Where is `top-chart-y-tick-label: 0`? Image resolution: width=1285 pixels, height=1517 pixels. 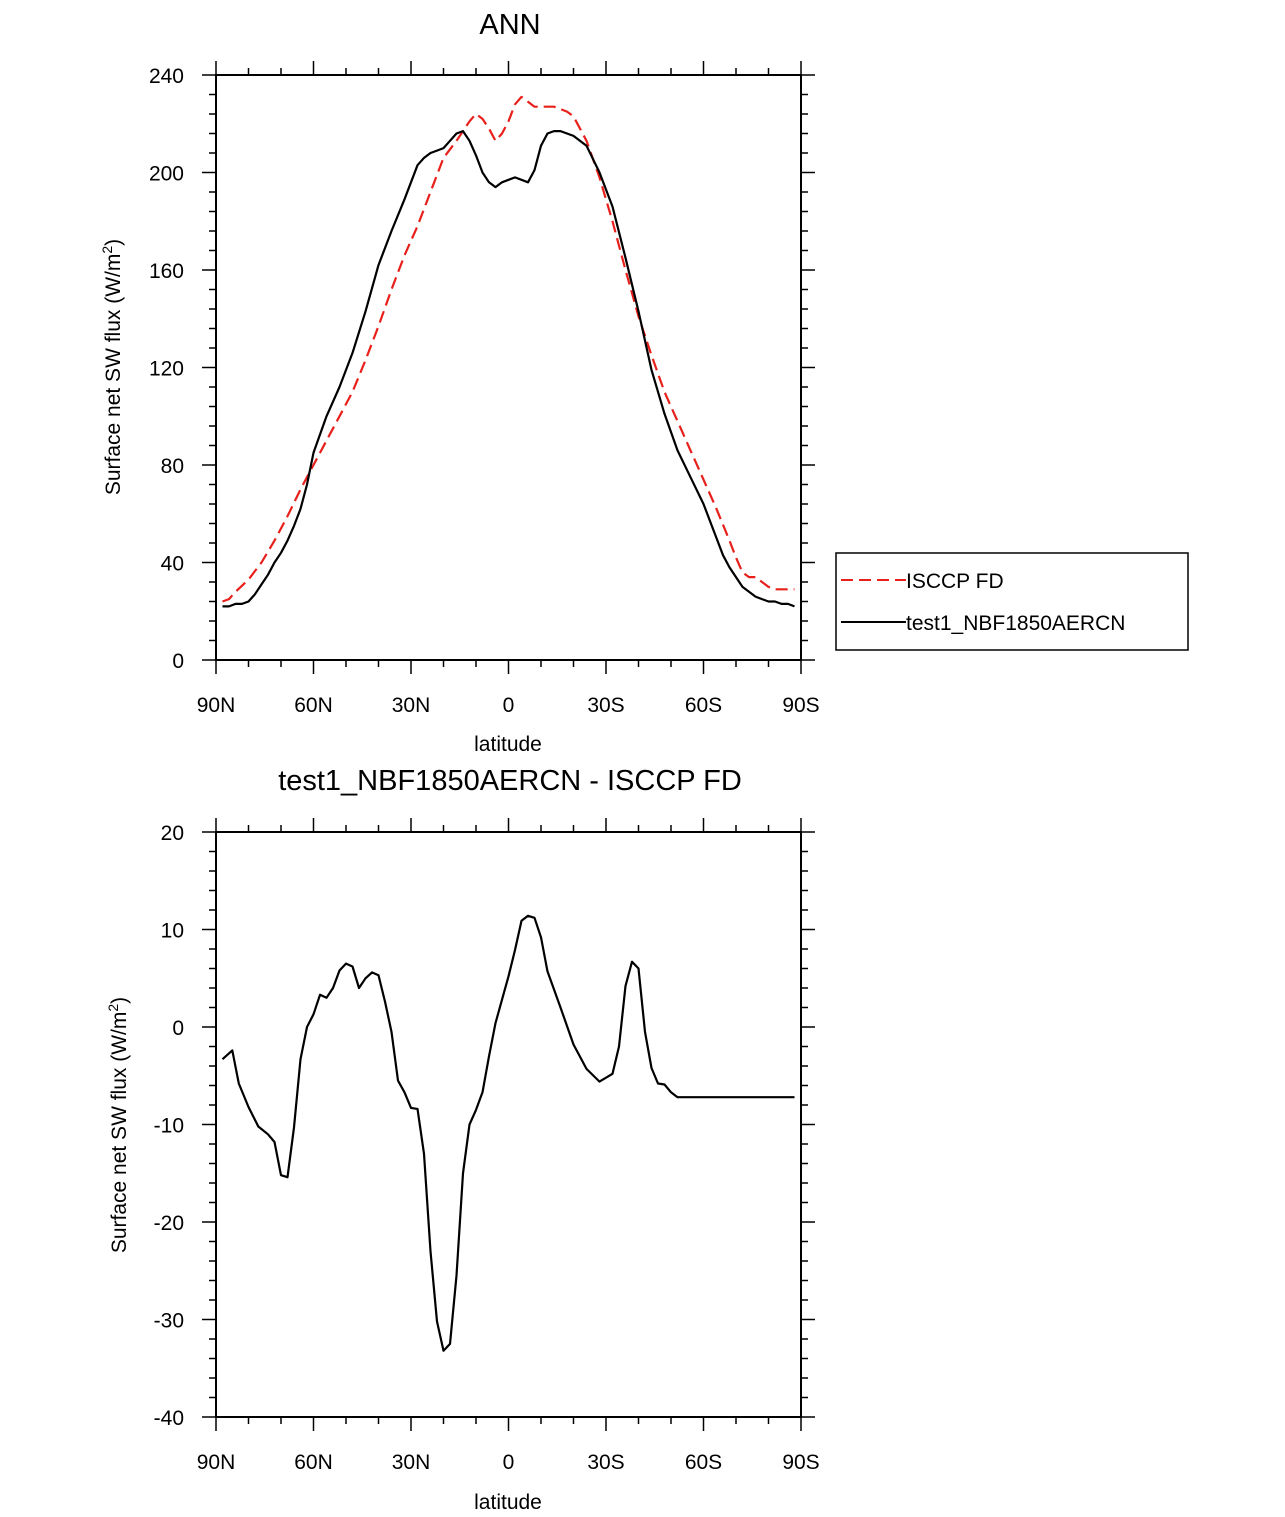
top-chart-y-tick-label: 0 is located at coordinates (178, 661).